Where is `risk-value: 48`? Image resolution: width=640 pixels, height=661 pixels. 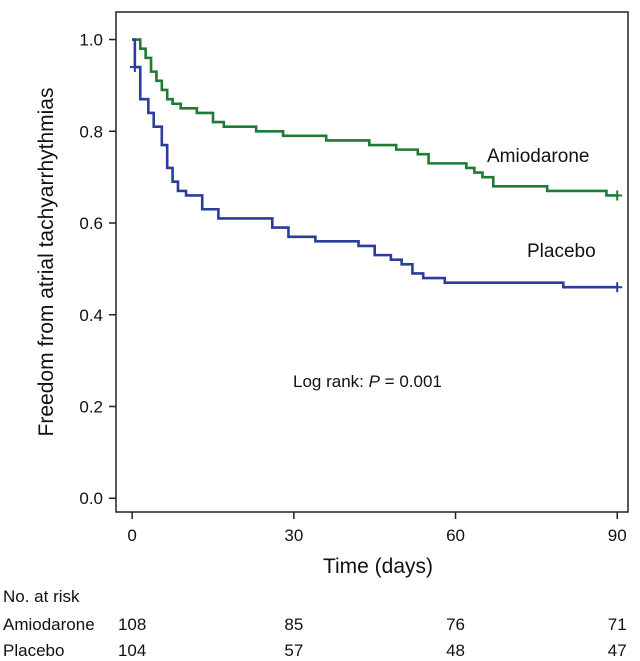
risk-value: 48 is located at coordinates (455, 650).